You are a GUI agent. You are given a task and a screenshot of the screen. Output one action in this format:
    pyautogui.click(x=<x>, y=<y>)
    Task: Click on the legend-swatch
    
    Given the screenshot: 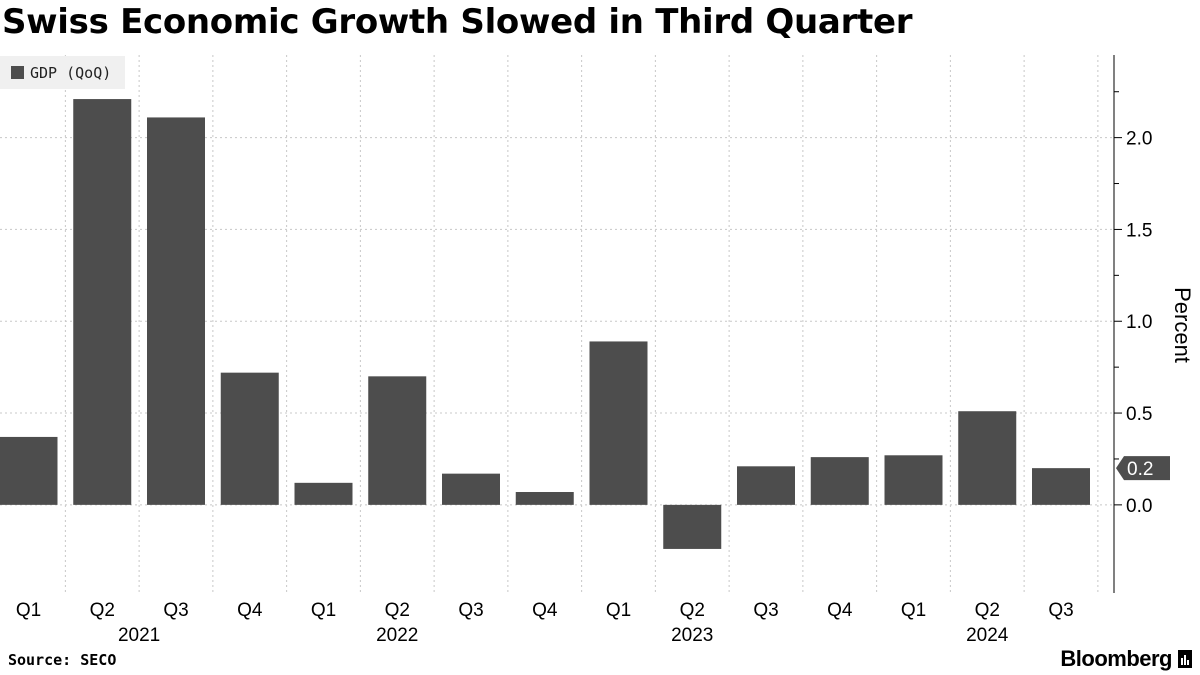 What is the action you would take?
    pyautogui.click(x=17, y=72)
    